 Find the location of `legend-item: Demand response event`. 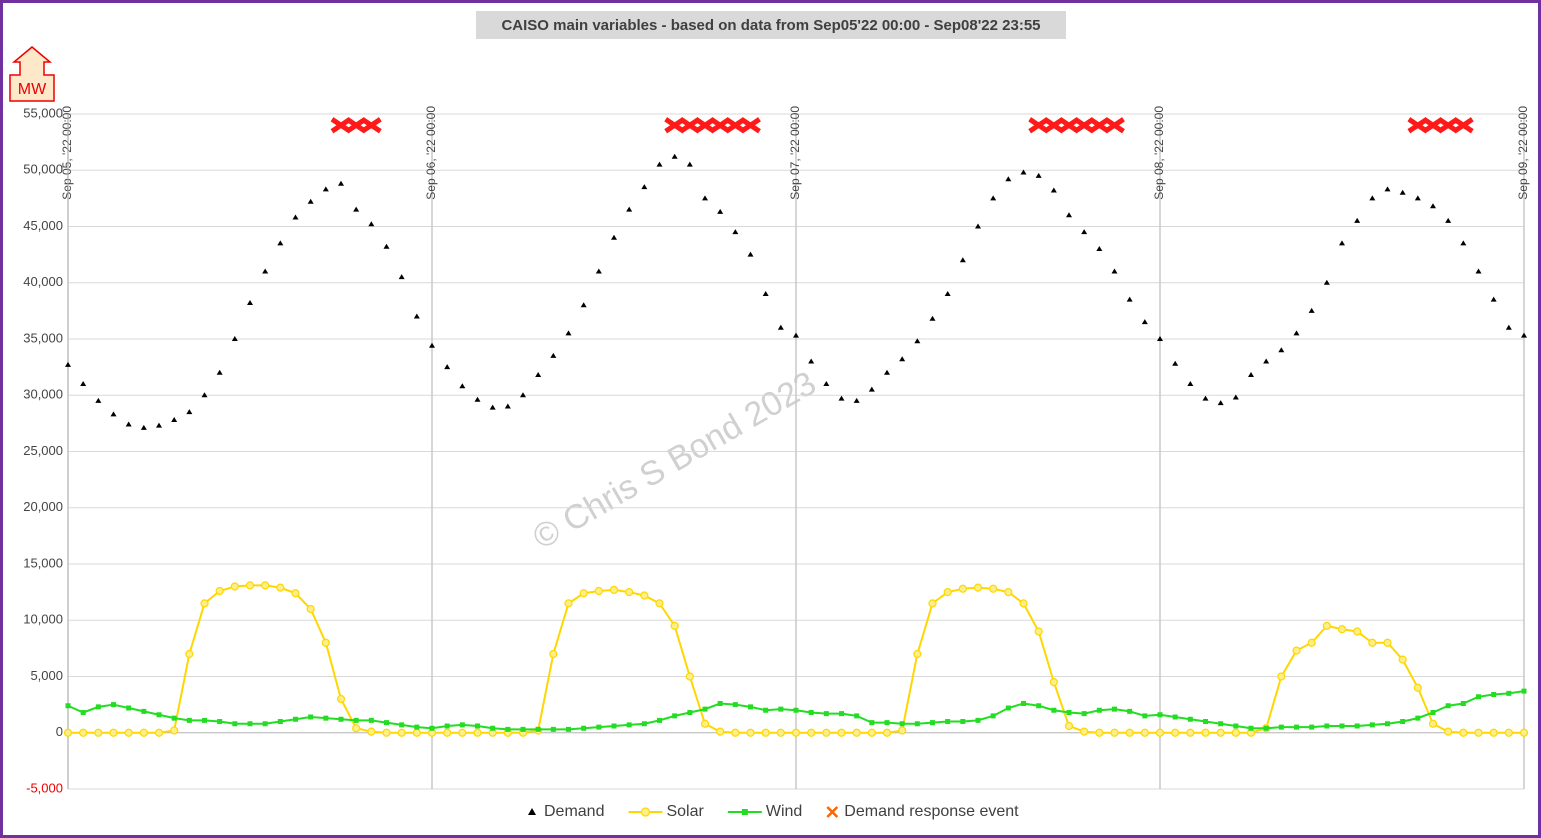

legend-item: Demand response event is located at coordinates (922, 811).